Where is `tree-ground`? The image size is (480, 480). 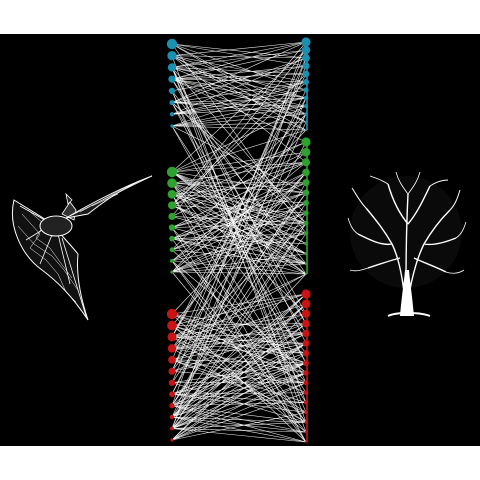
tree-ground is located at coordinates (409, 314).